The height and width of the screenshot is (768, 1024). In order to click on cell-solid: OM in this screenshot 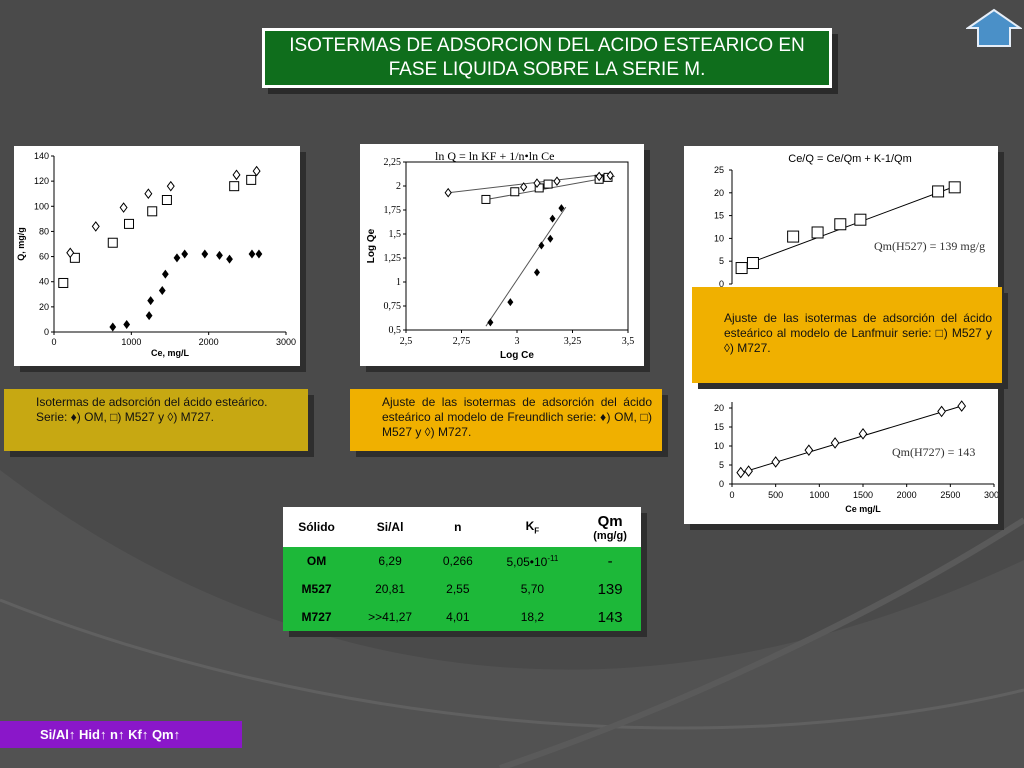, I will do `click(316, 561)`.